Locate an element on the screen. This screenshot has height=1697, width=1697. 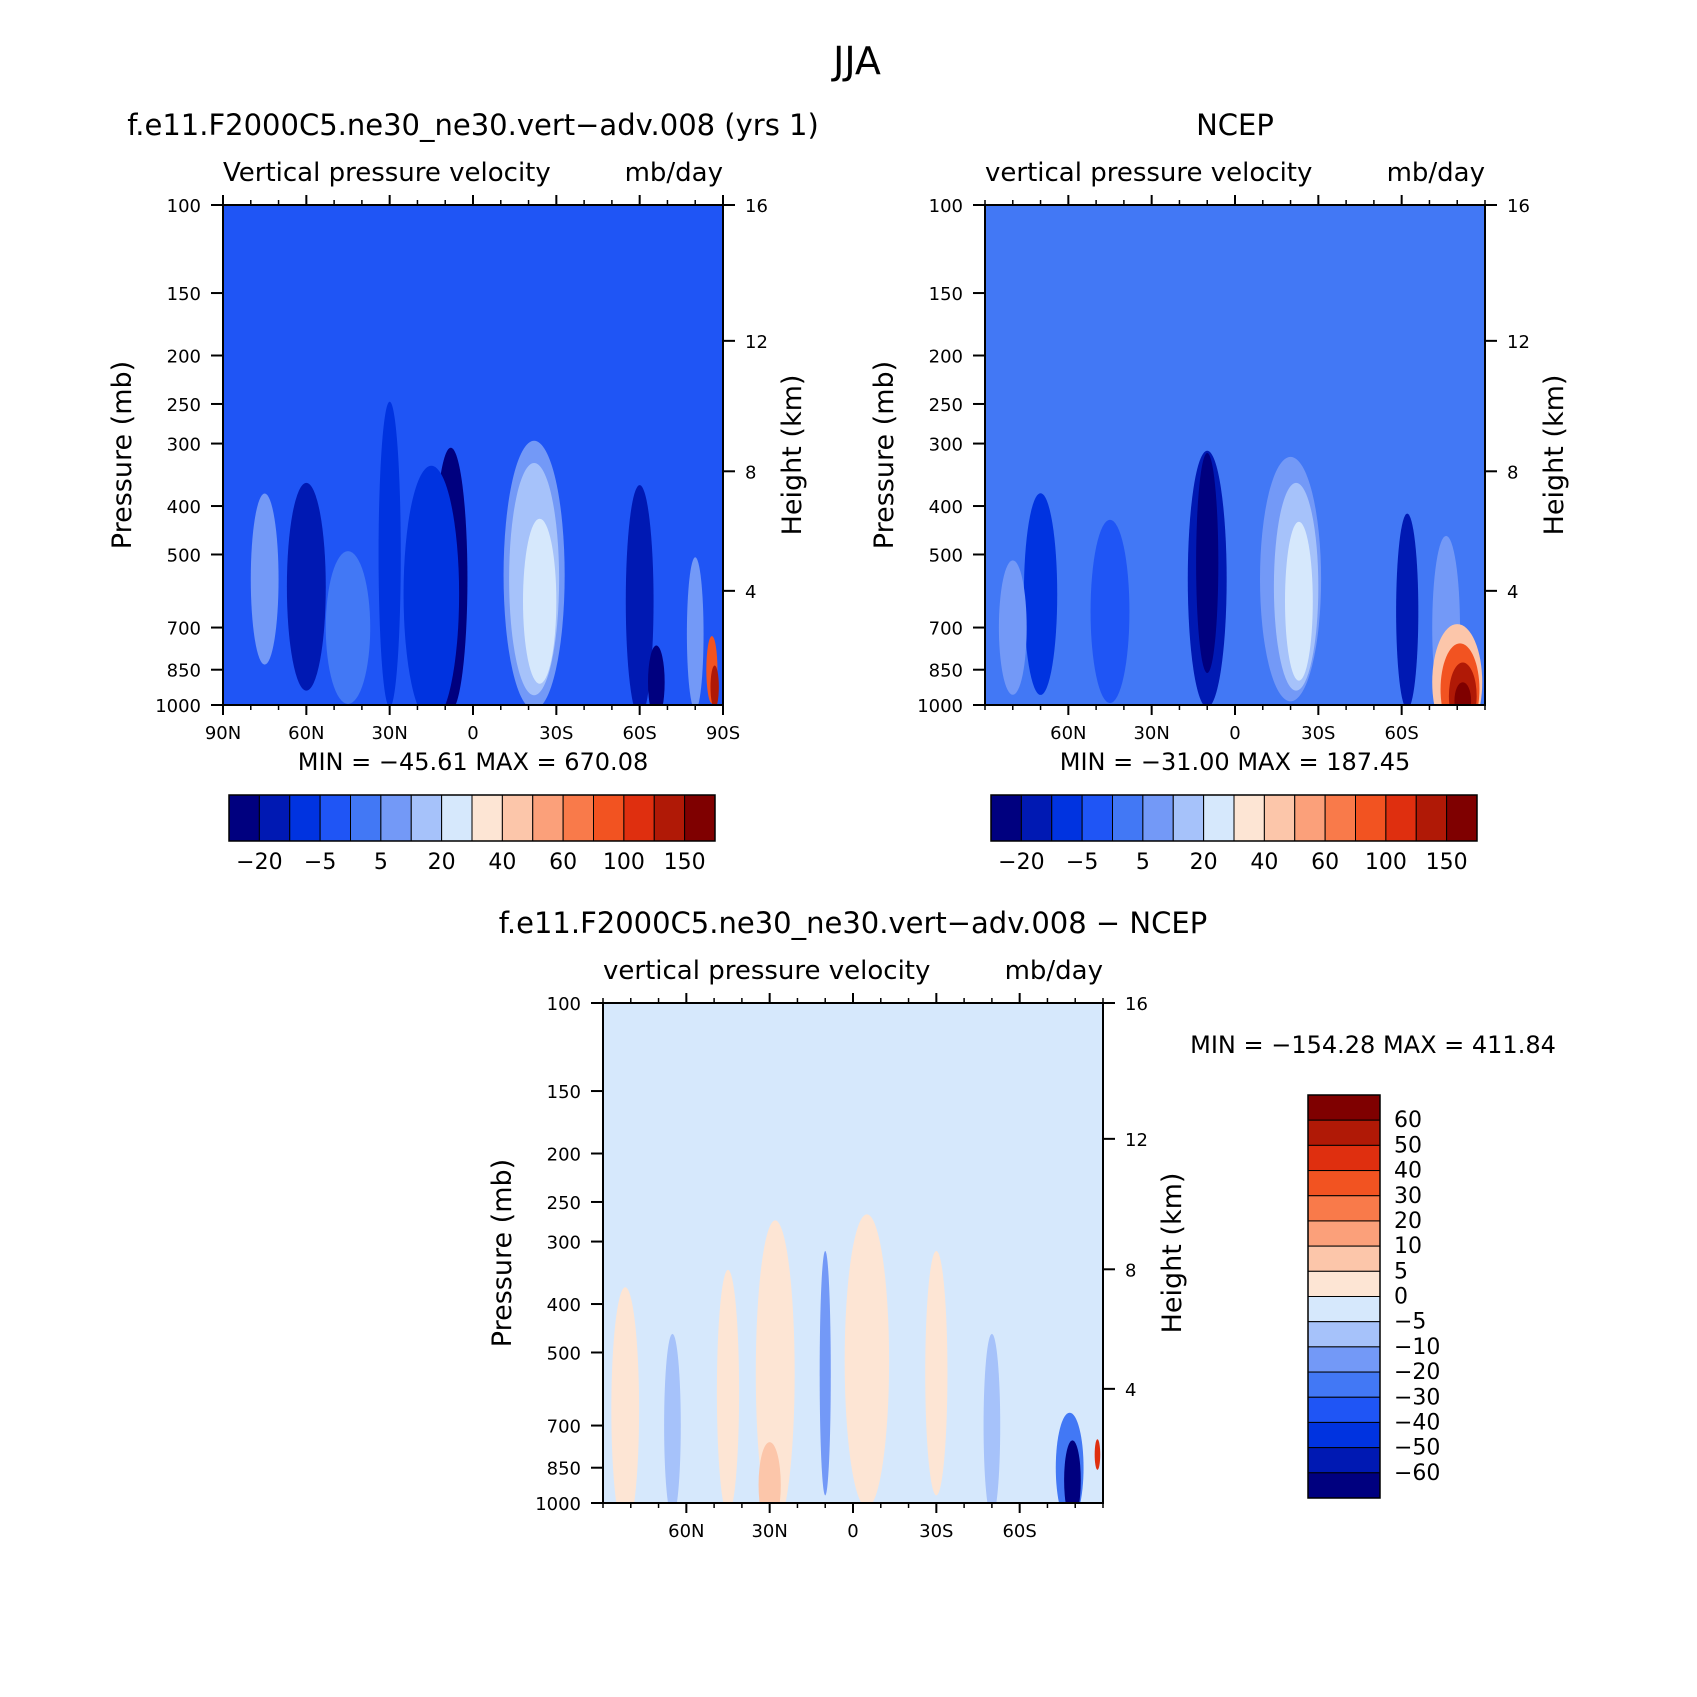
ncep-ytick-label: 850 is located at coordinates (946, 671).